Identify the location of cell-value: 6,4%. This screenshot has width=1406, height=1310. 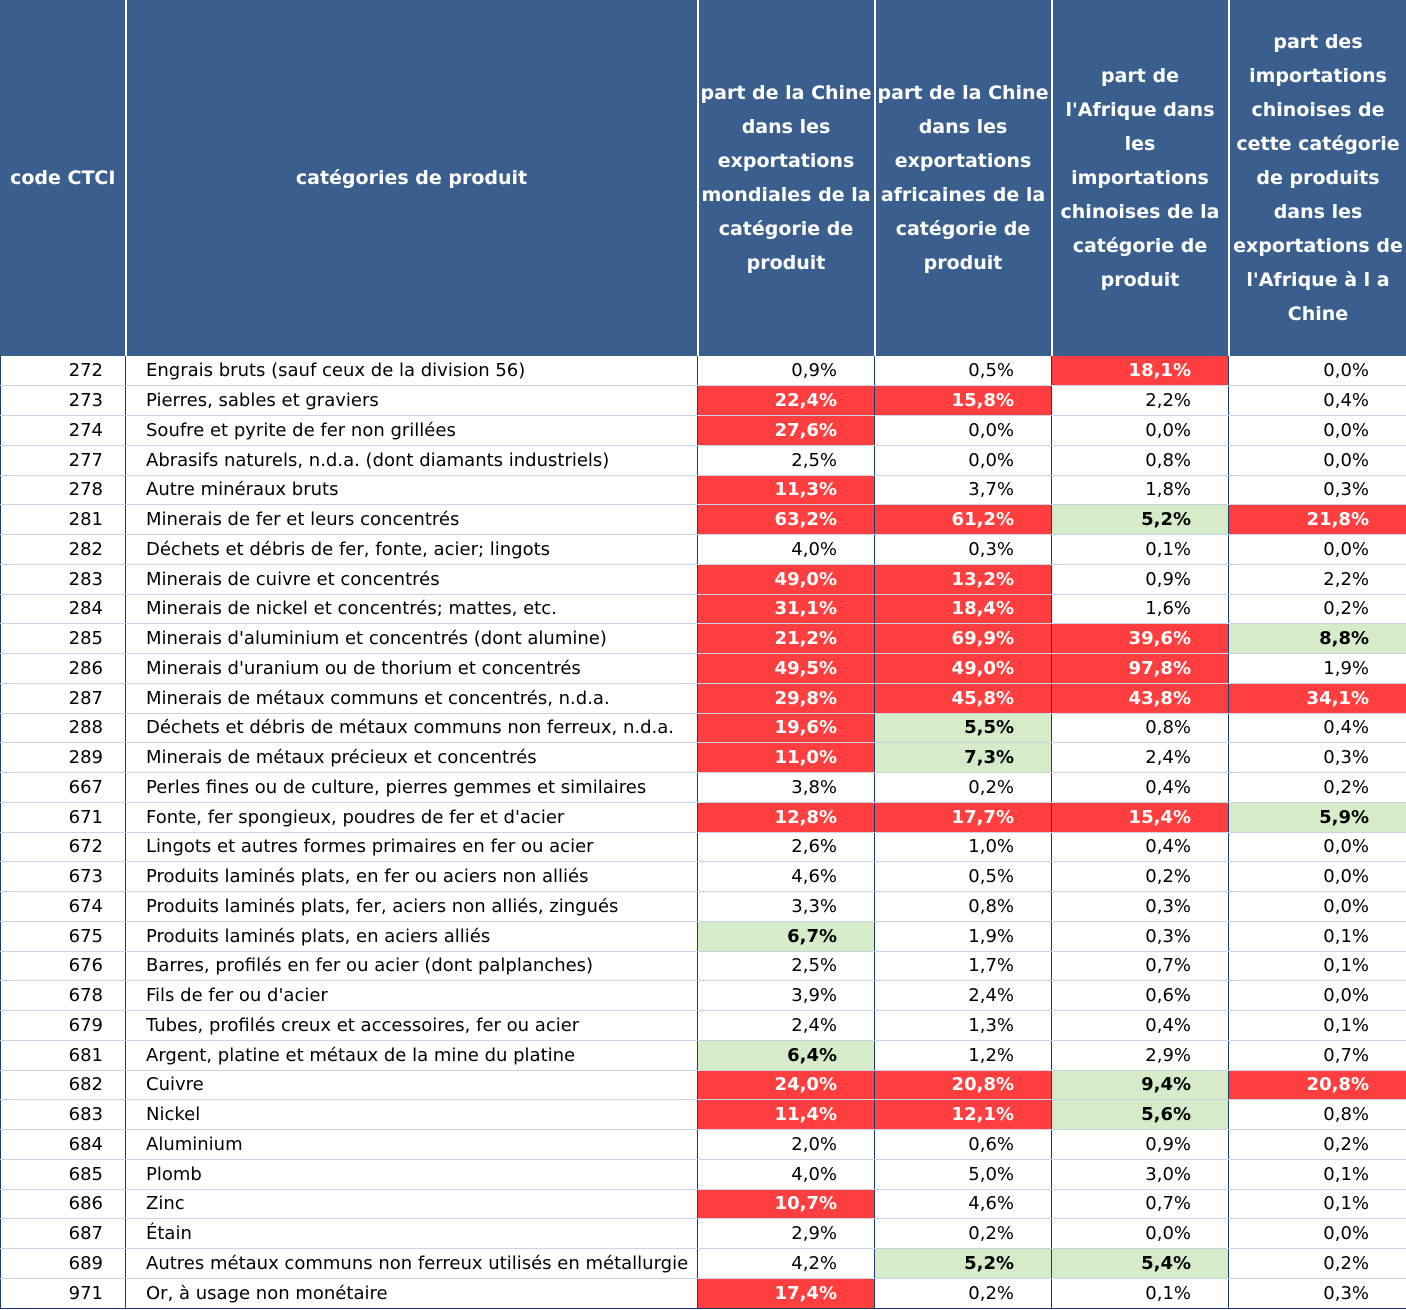
(786, 1055).